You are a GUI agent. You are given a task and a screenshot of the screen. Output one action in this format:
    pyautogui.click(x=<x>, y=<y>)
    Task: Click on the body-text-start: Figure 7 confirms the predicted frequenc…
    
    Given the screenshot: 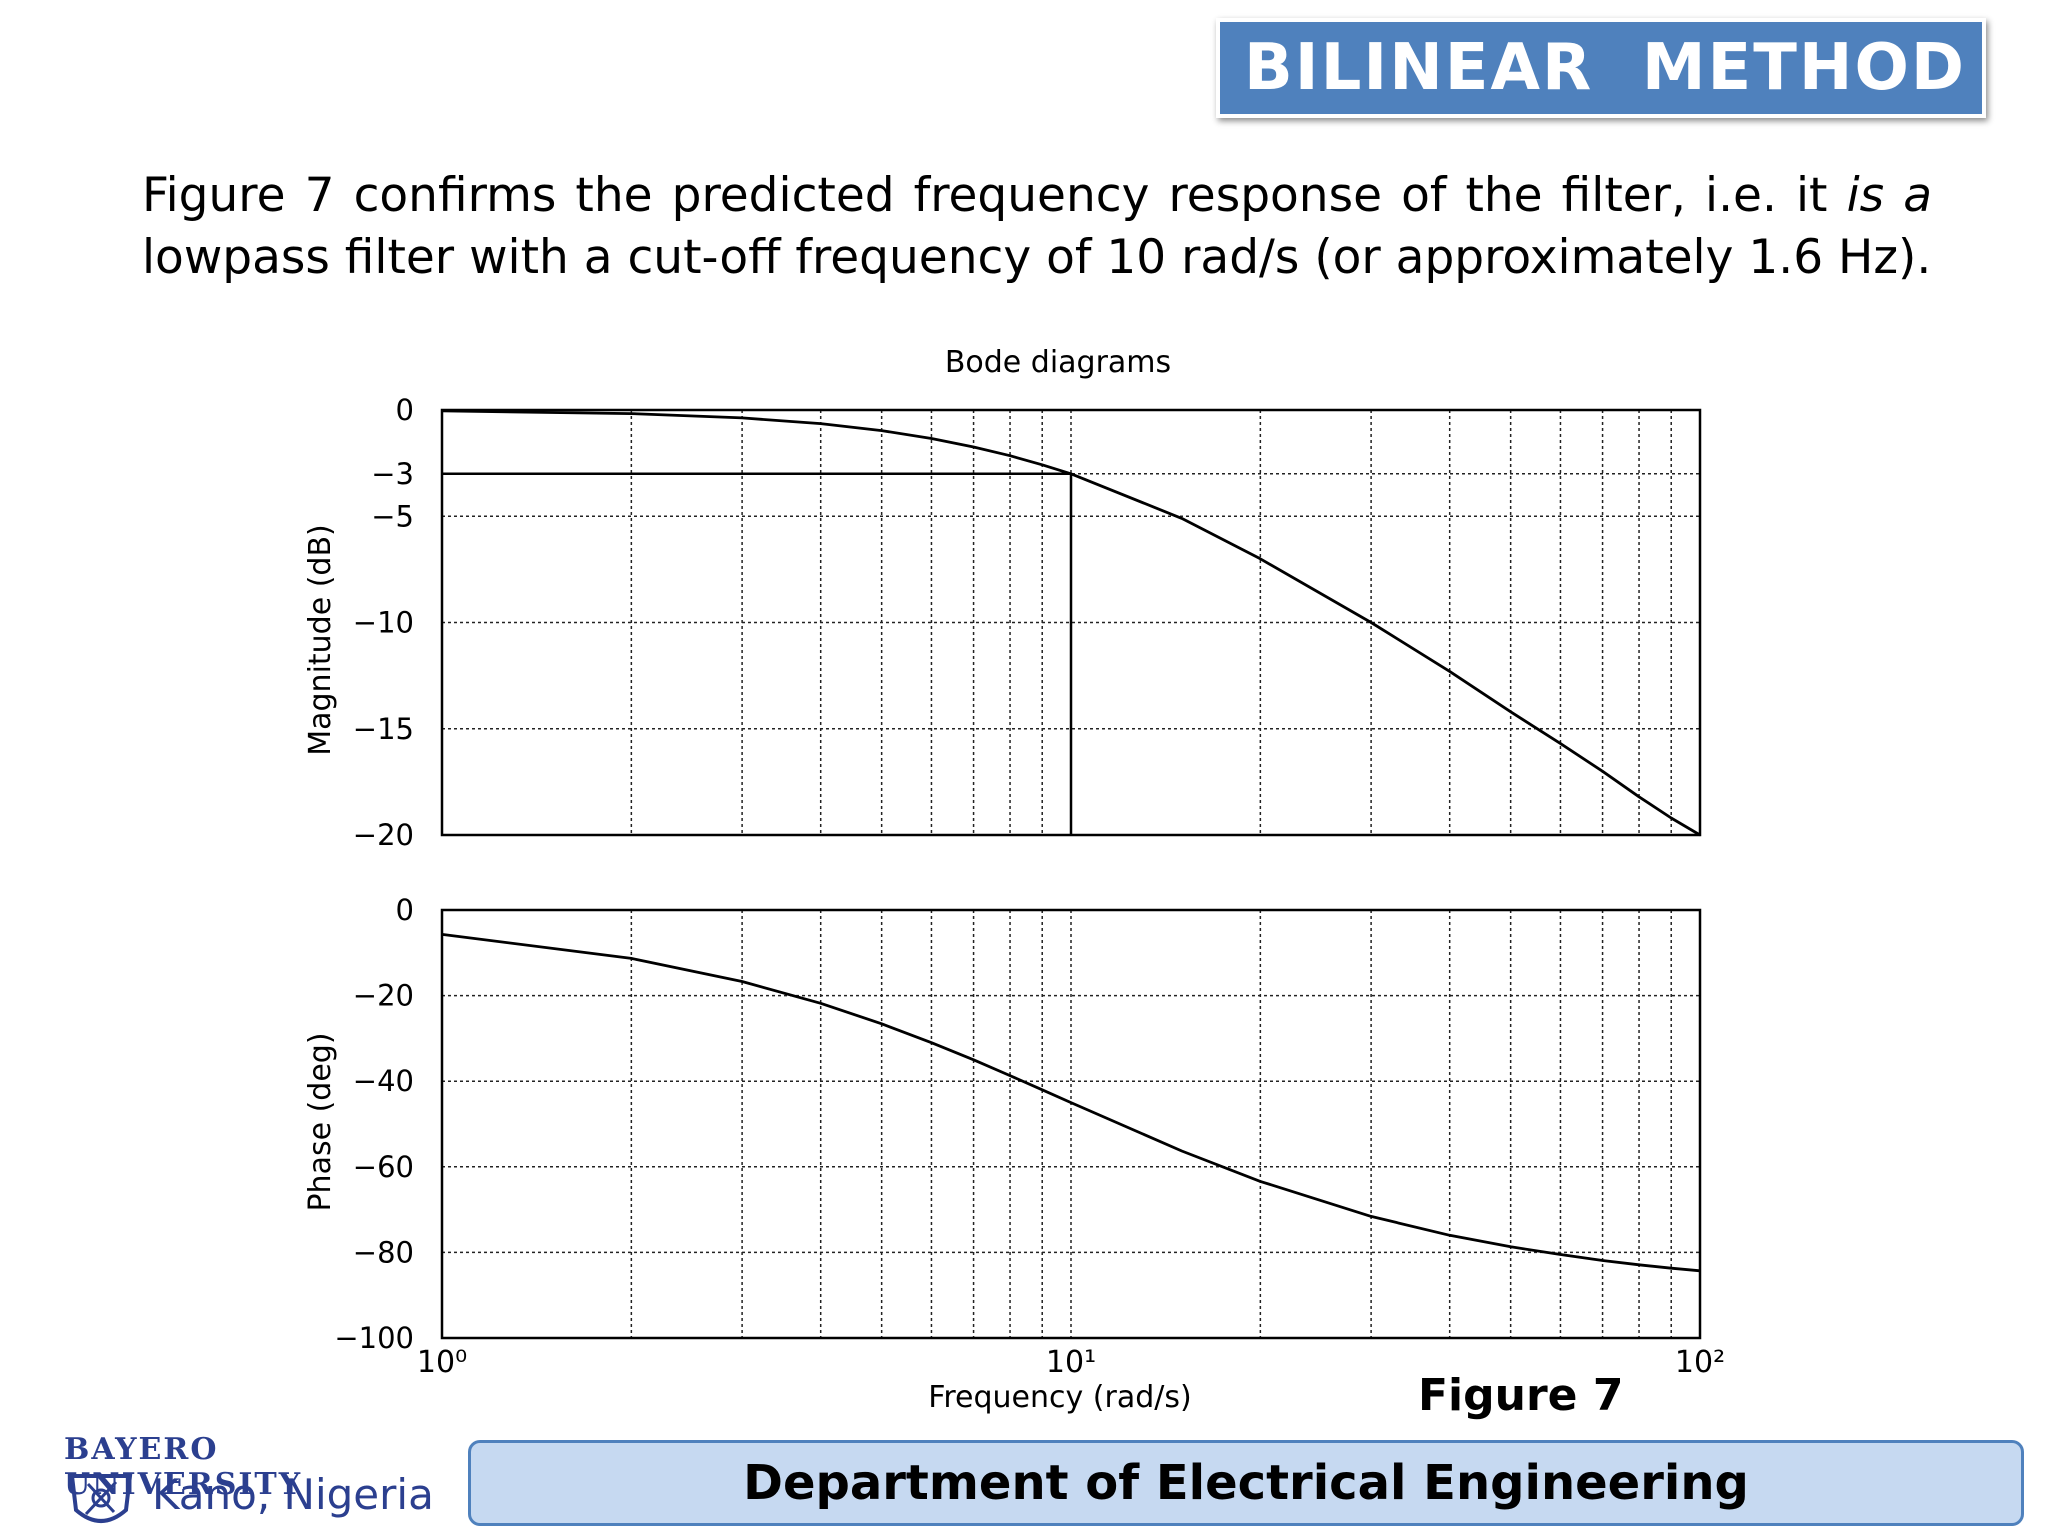 What is the action you would take?
    pyautogui.click(x=994, y=195)
    